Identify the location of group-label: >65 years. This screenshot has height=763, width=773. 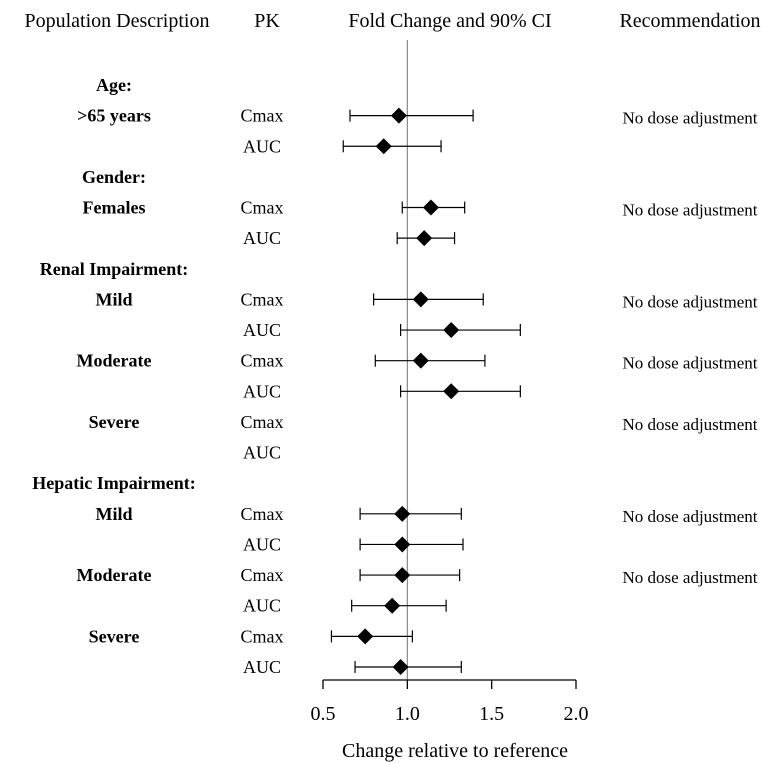
(114, 116).